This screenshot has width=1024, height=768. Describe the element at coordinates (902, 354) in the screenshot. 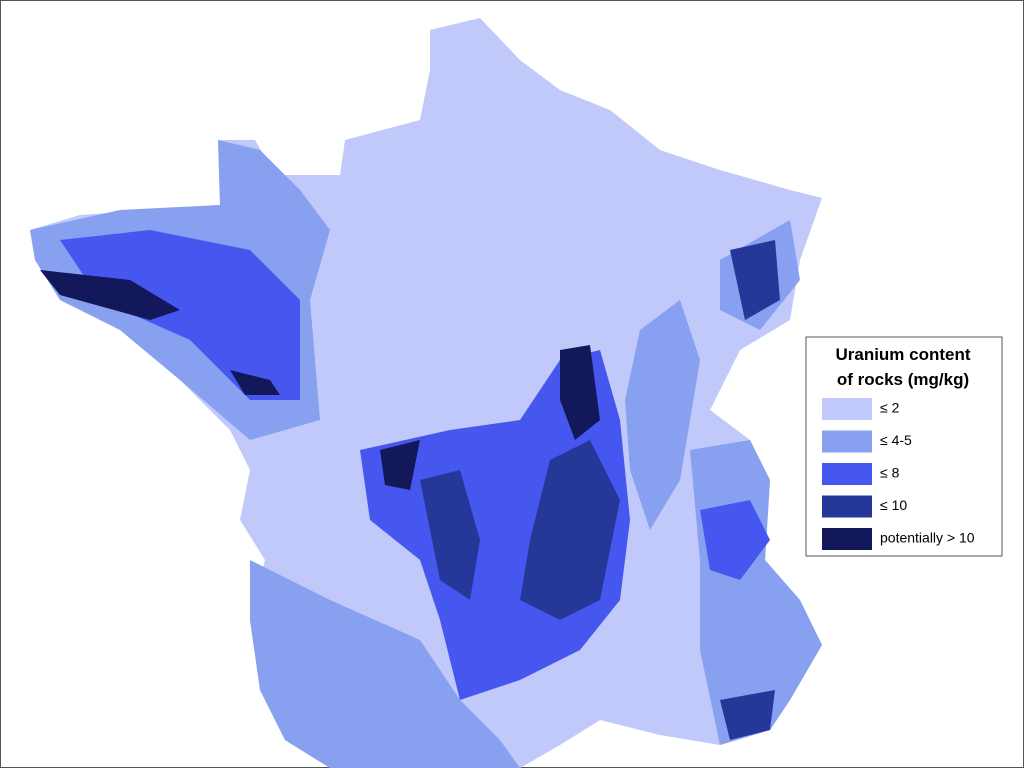

I see `legend-title: Uranium content` at that location.